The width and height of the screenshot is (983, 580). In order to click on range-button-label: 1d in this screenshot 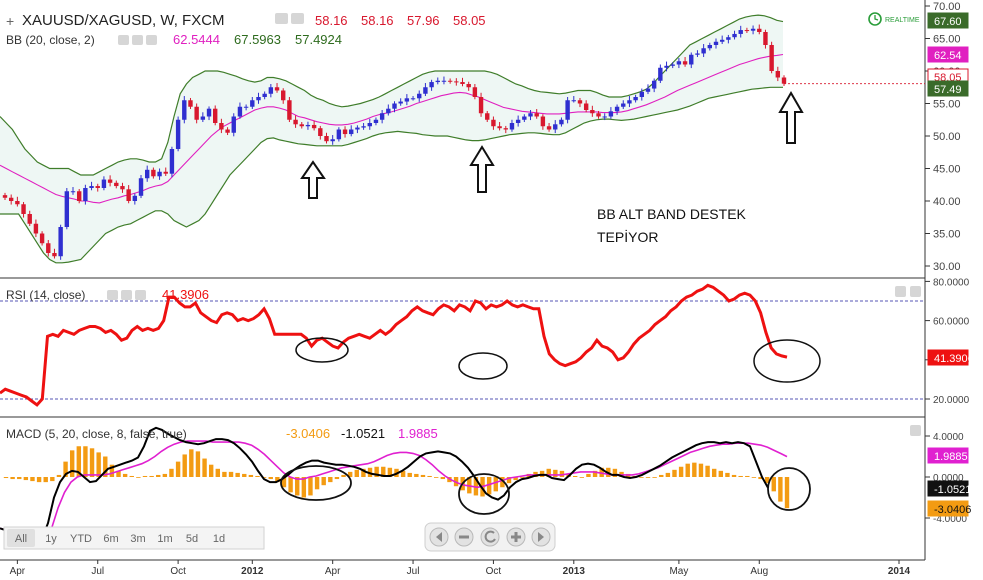, I will do `click(219, 539)`.